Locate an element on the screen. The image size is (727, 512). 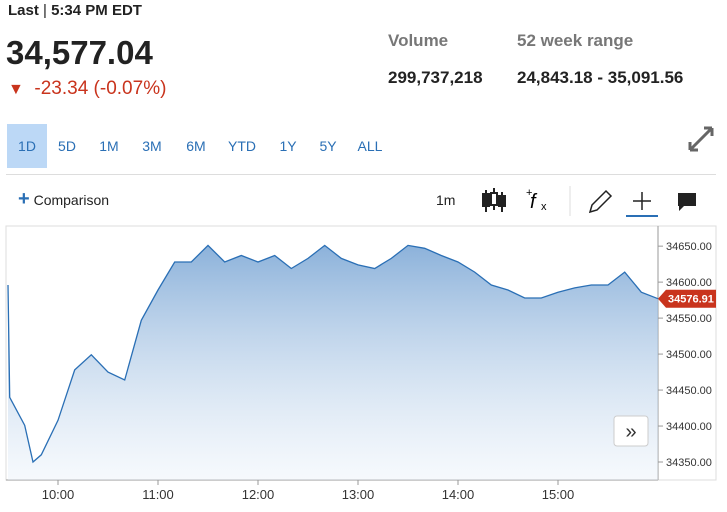
x-tick-label: 13:00 is located at coordinates (358, 494).